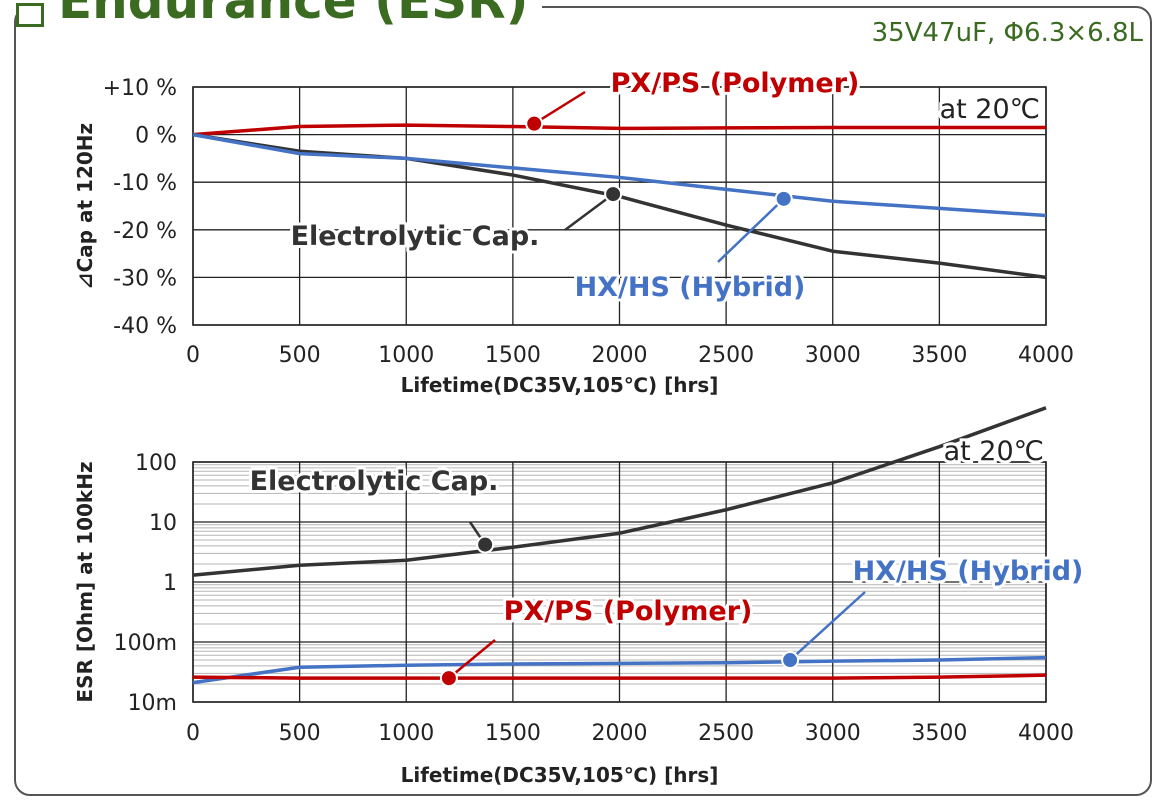 The image size is (1163, 804). Describe the element at coordinates (406, 733) in the screenshot. I see `esr-x-tick-label: 1000` at that location.